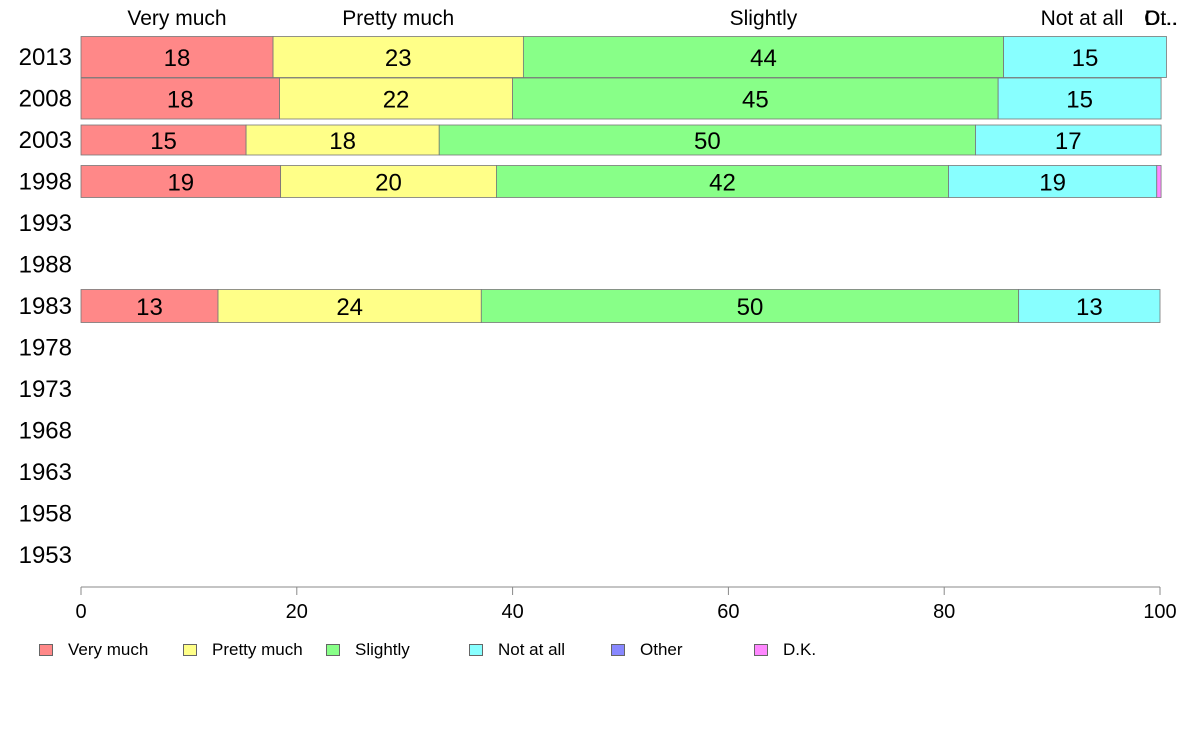 This screenshot has width=1188, height=736. Describe the element at coordinates (45, 514) in the screenshot. I see `y-tick-label: 1958` at that location.